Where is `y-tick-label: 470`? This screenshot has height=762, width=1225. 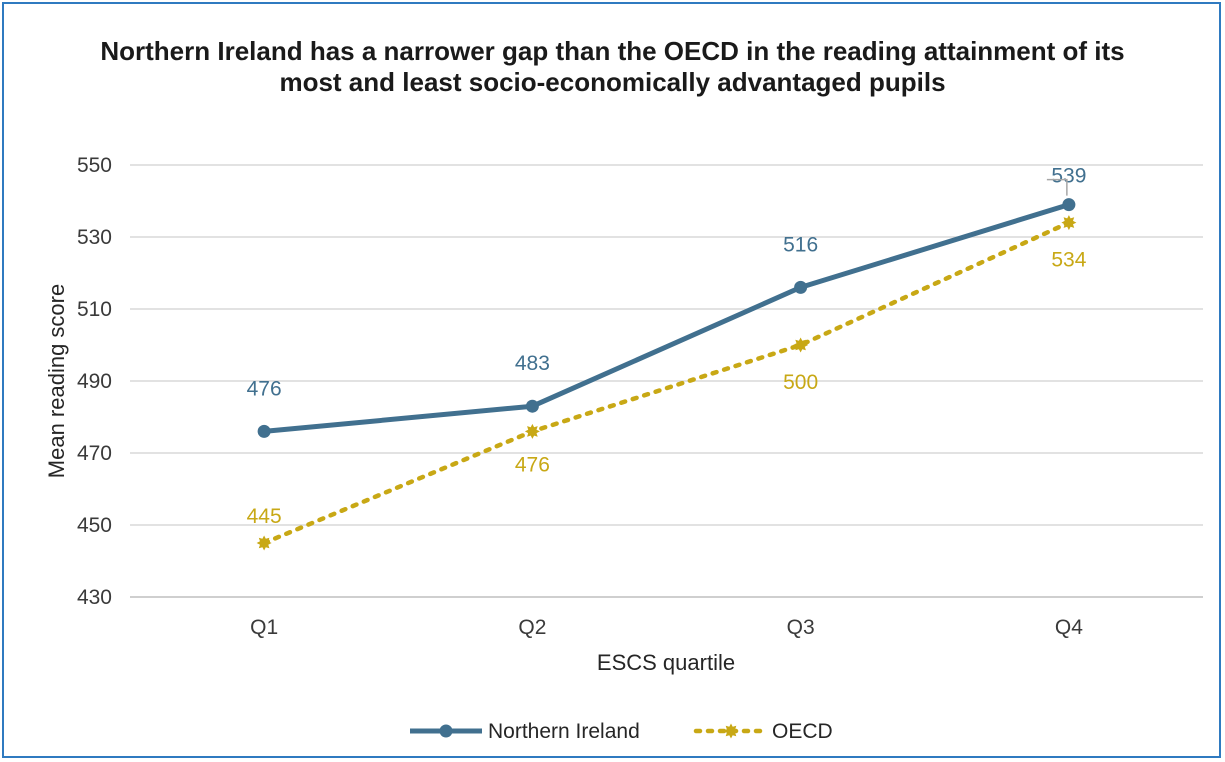
y-tick-label: 470 is located at coordinates (94, 453).